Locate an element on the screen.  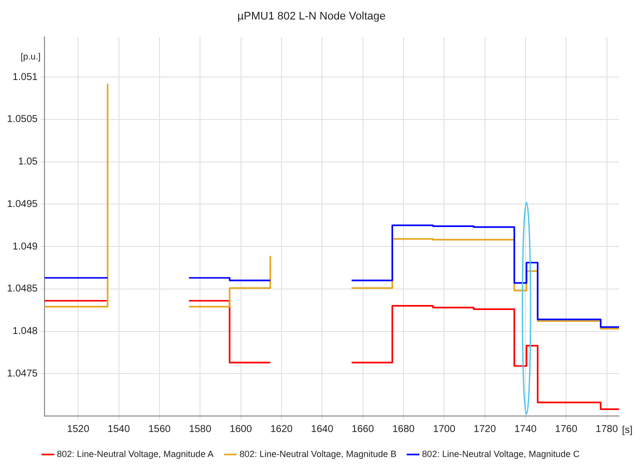
x-tick-label: 1780 is located at coordinates (607, 429).